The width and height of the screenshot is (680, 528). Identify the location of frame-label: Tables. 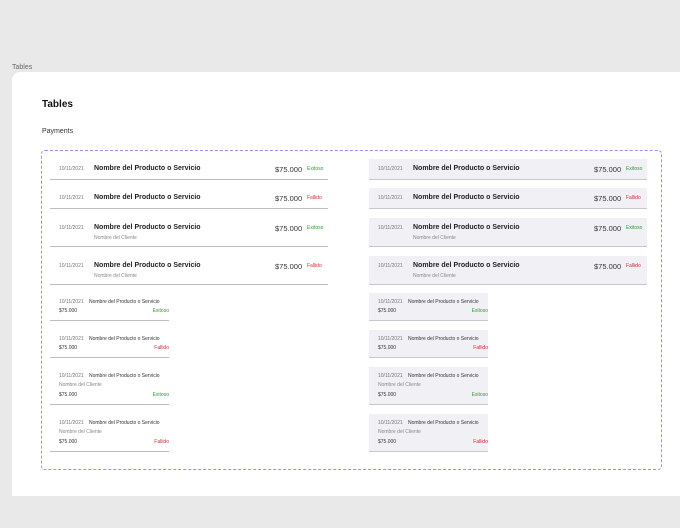
(22, 67).